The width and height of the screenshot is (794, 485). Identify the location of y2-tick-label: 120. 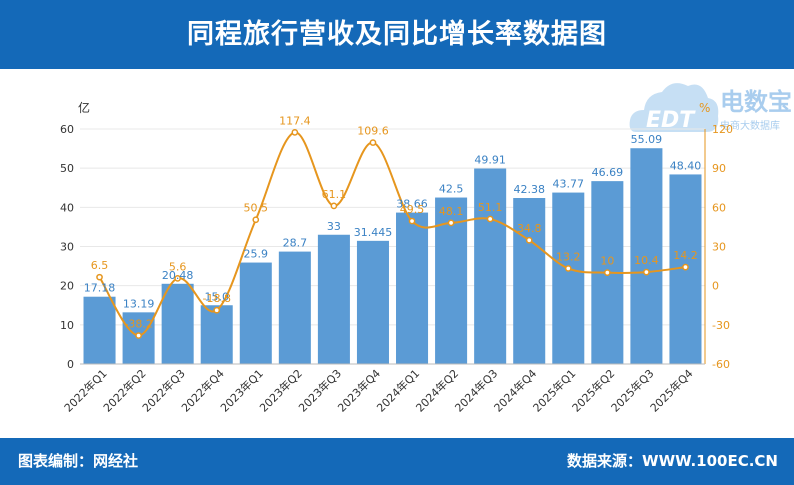
(722, 129).